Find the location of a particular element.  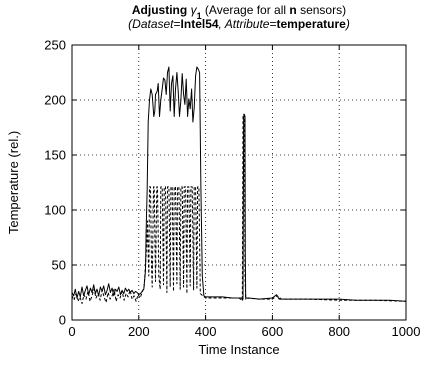

chart-title-line-1: Adjusting γ1 (Average for all n sensors) is located at coordinates (239, 12).